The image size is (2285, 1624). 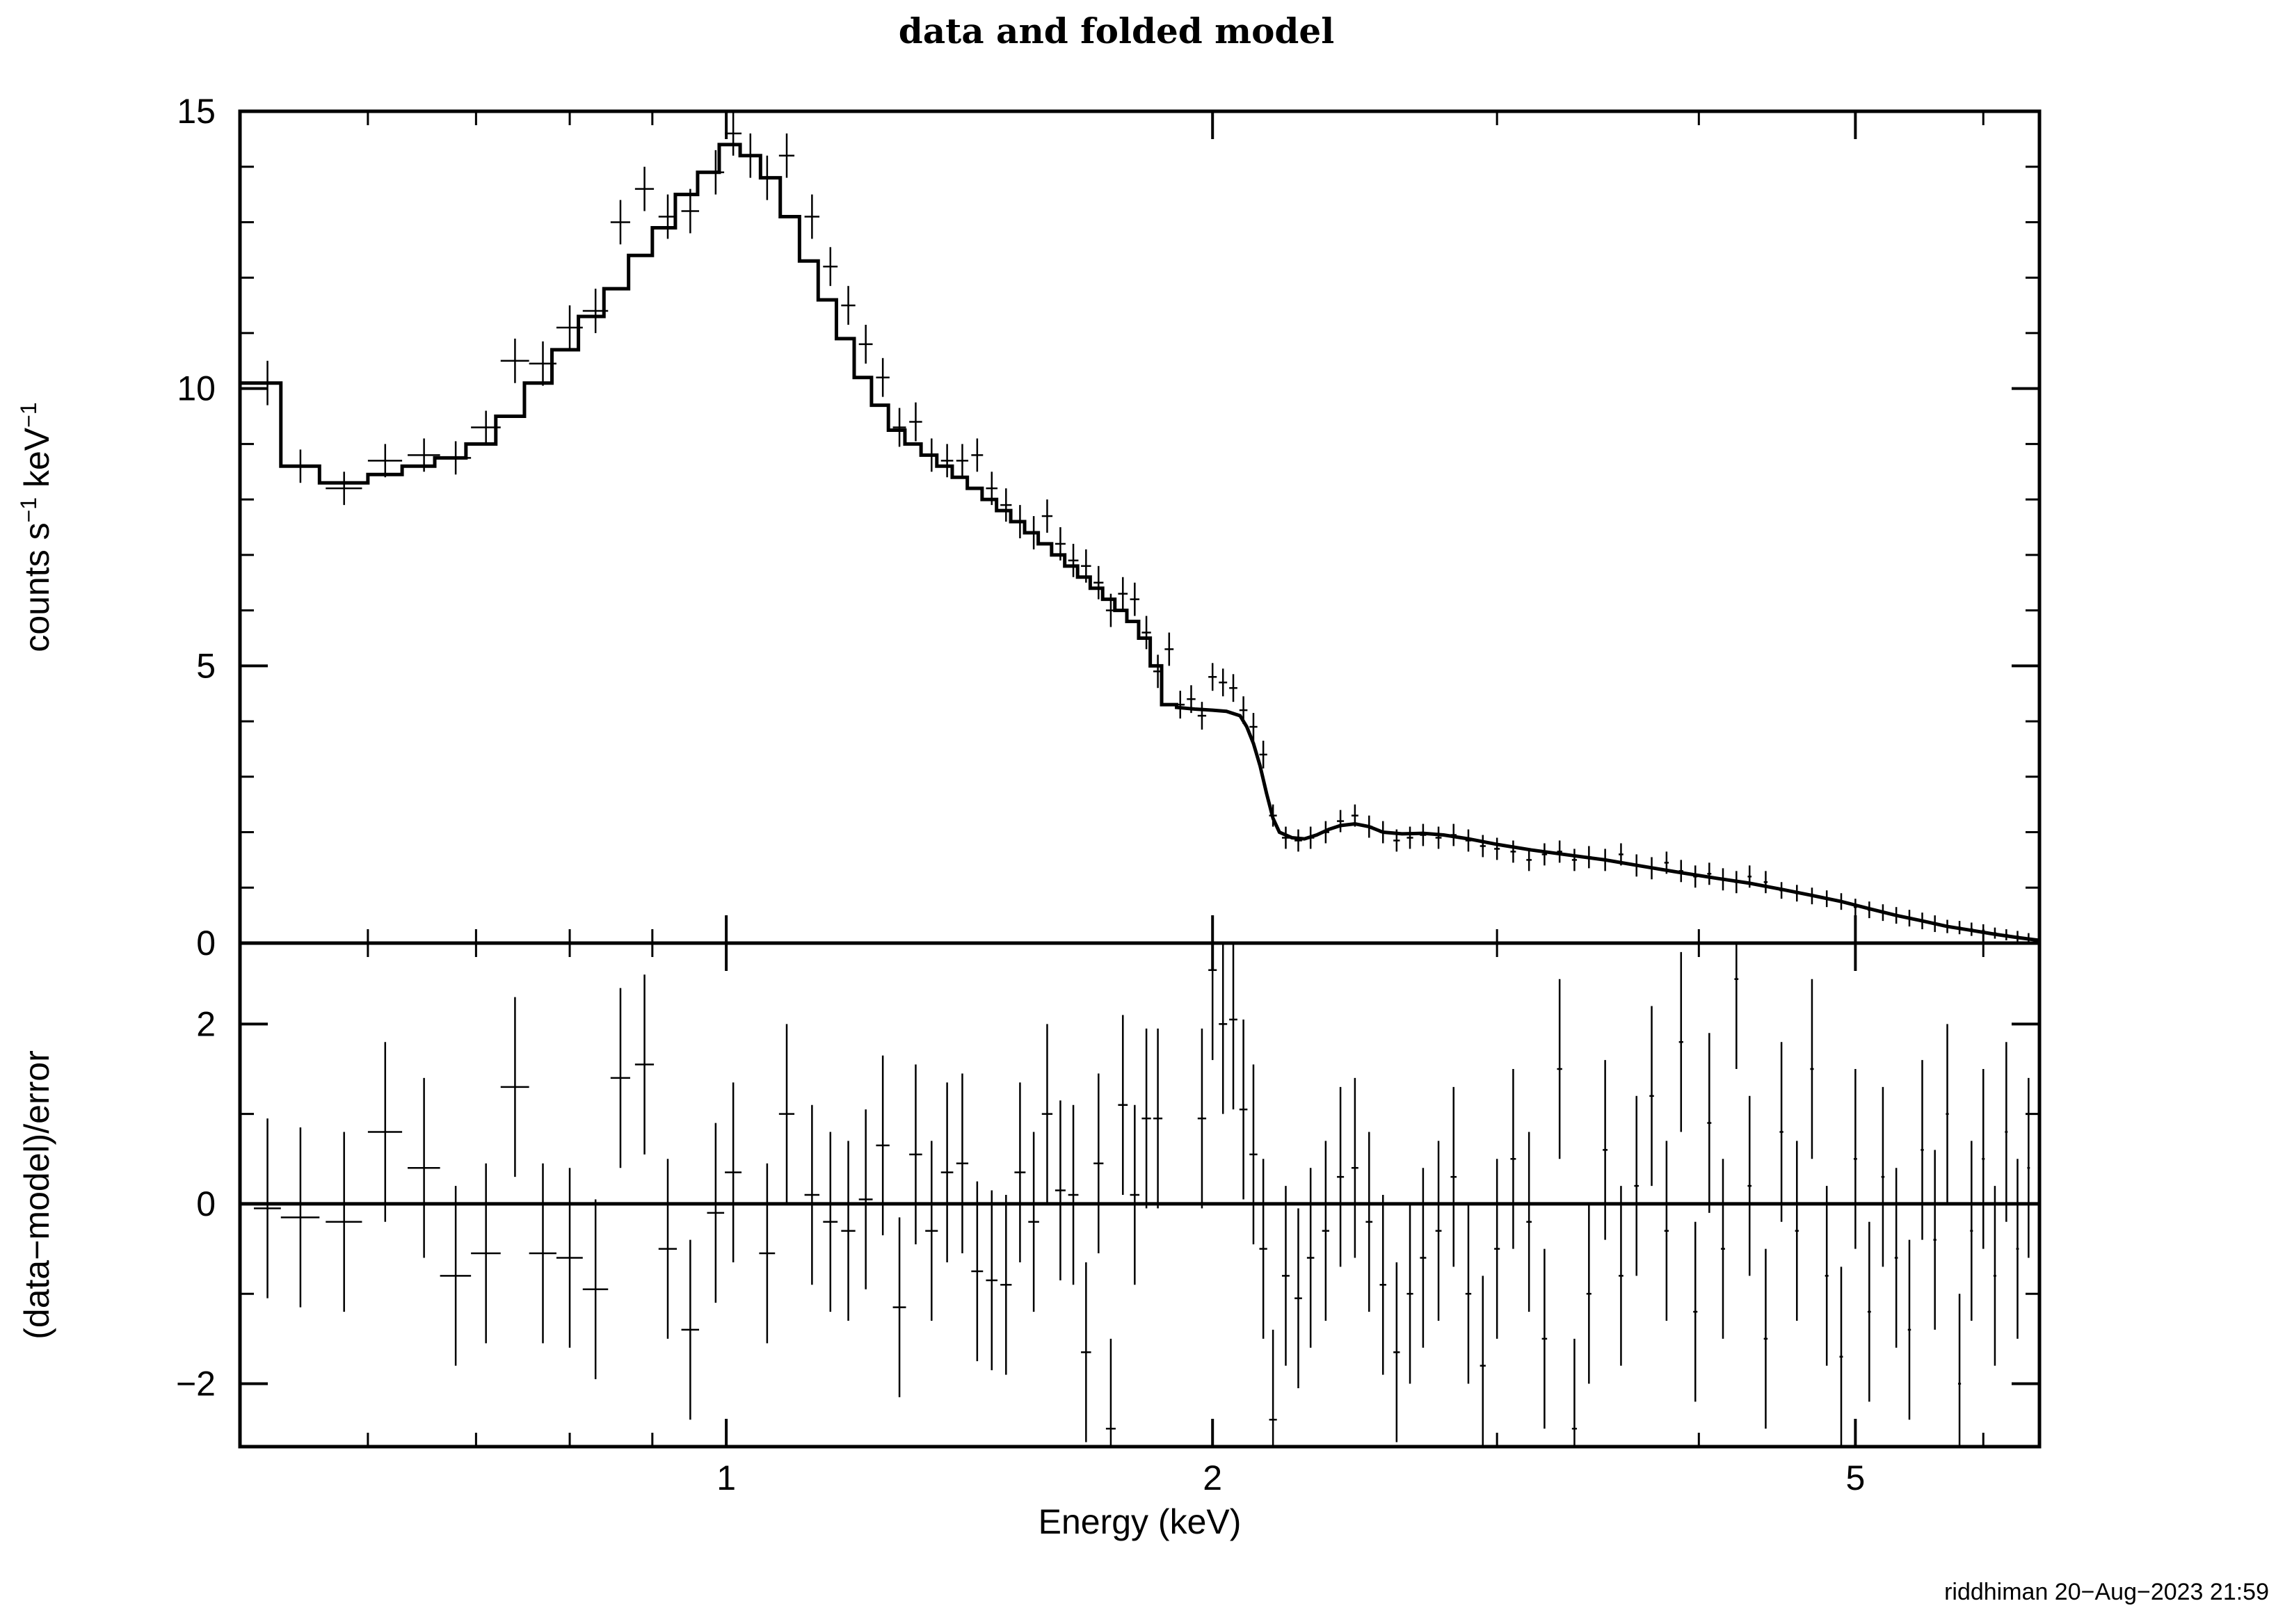 What do you see at coordinates (1290, 1477) in the screenshot?
I see `bottom-x-tick-labels: 1 2 5` at bounding box center [1290, 1477].